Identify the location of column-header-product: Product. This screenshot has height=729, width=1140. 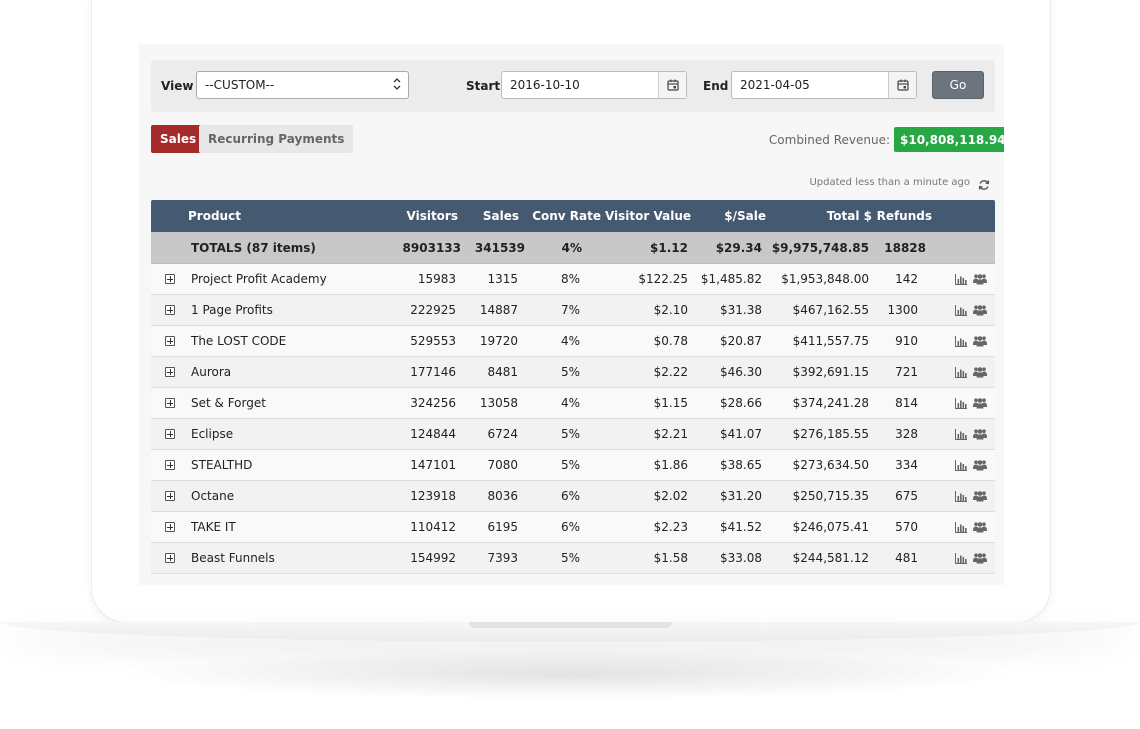
(214, 216).